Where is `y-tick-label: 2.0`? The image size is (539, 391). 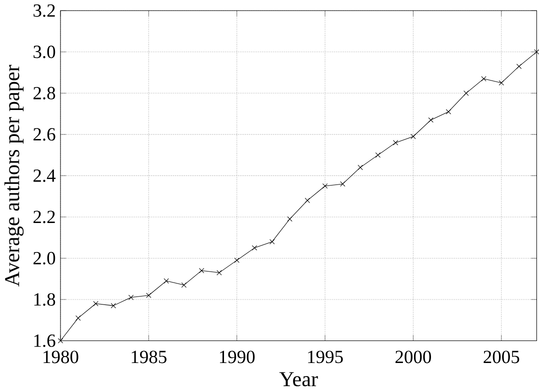
y-tick-label: 2.0 is located at coordinates (45, 258).